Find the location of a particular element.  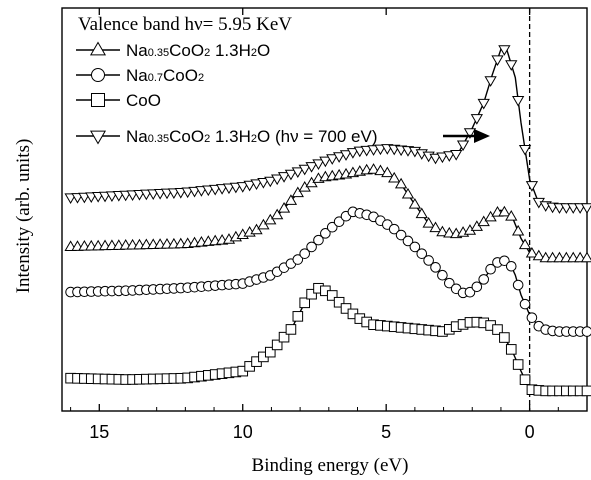

legend-label: Na0.7CoO2 is located at coordinates (165, 75).